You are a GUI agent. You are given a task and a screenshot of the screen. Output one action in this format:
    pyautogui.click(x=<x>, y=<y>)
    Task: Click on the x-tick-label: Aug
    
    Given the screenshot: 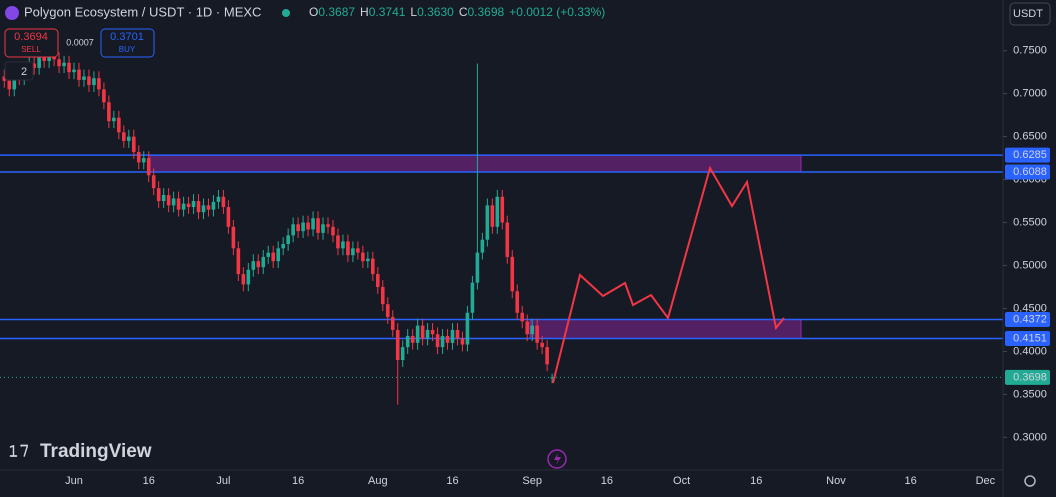 What is the action you would take?
    pyautogui.click(x=378, y=481)
    